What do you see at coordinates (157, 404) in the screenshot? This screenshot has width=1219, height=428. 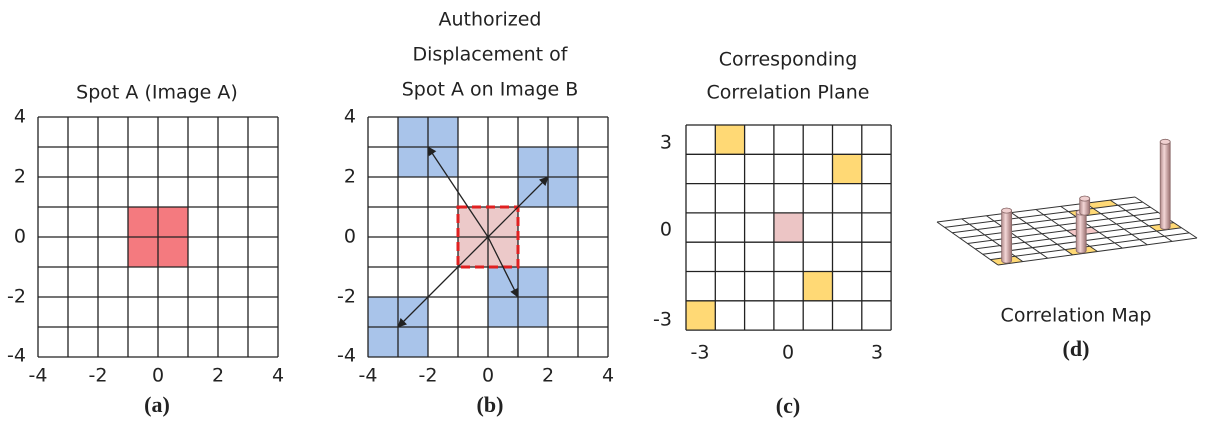 I see `panel-label: (a)` at bounding box center [157, 404].